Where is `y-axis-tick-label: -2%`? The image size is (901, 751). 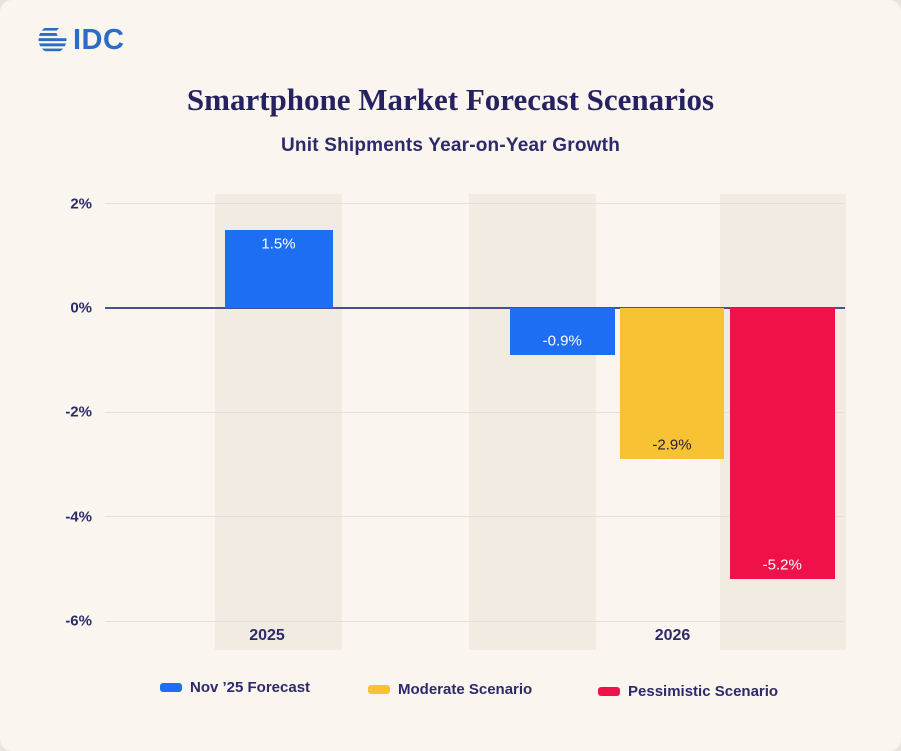
y-axis-tick-label: -2% is located at coordinates (78, 412).